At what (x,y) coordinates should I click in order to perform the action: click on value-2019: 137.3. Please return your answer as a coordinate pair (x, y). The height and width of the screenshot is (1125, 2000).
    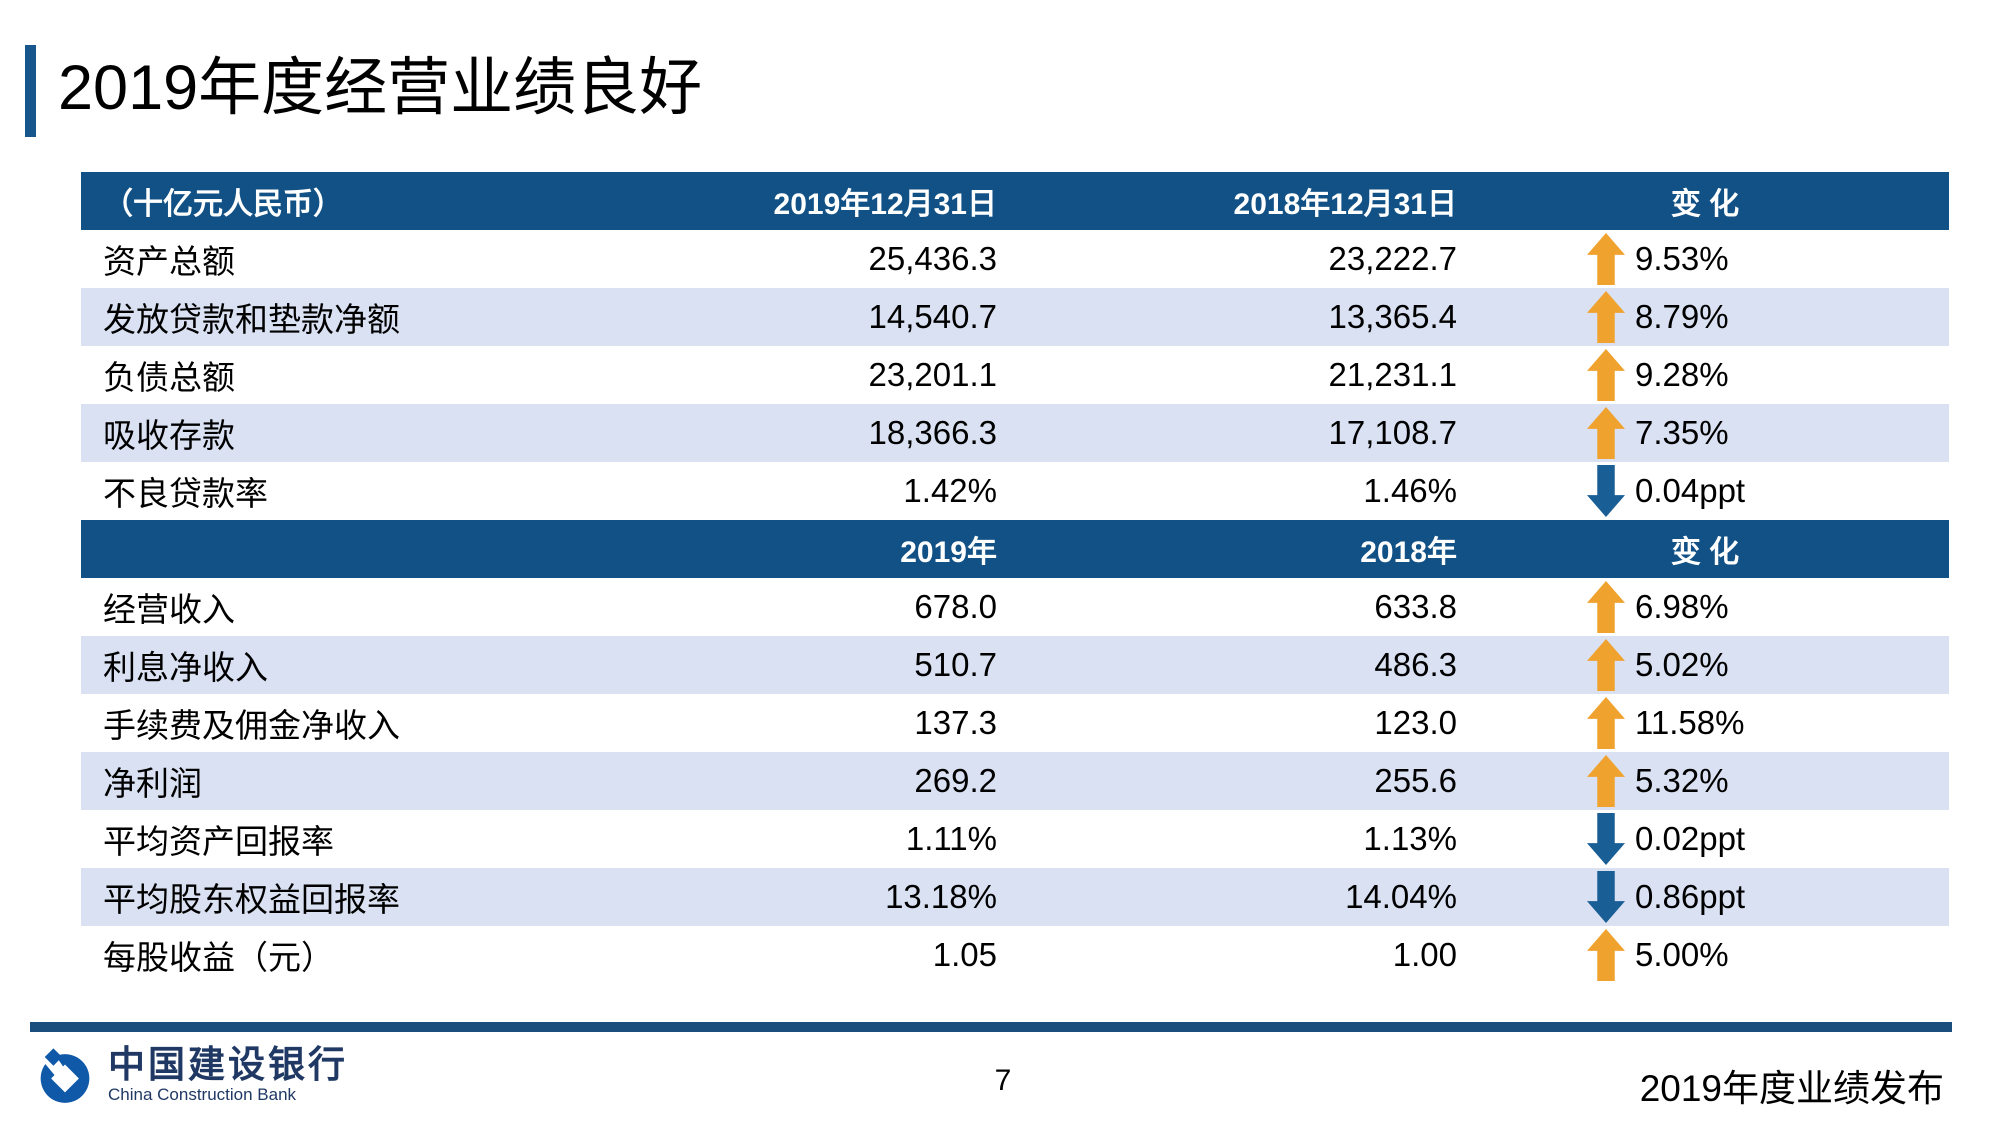
    Looking at the image, I should click on (955, 722).